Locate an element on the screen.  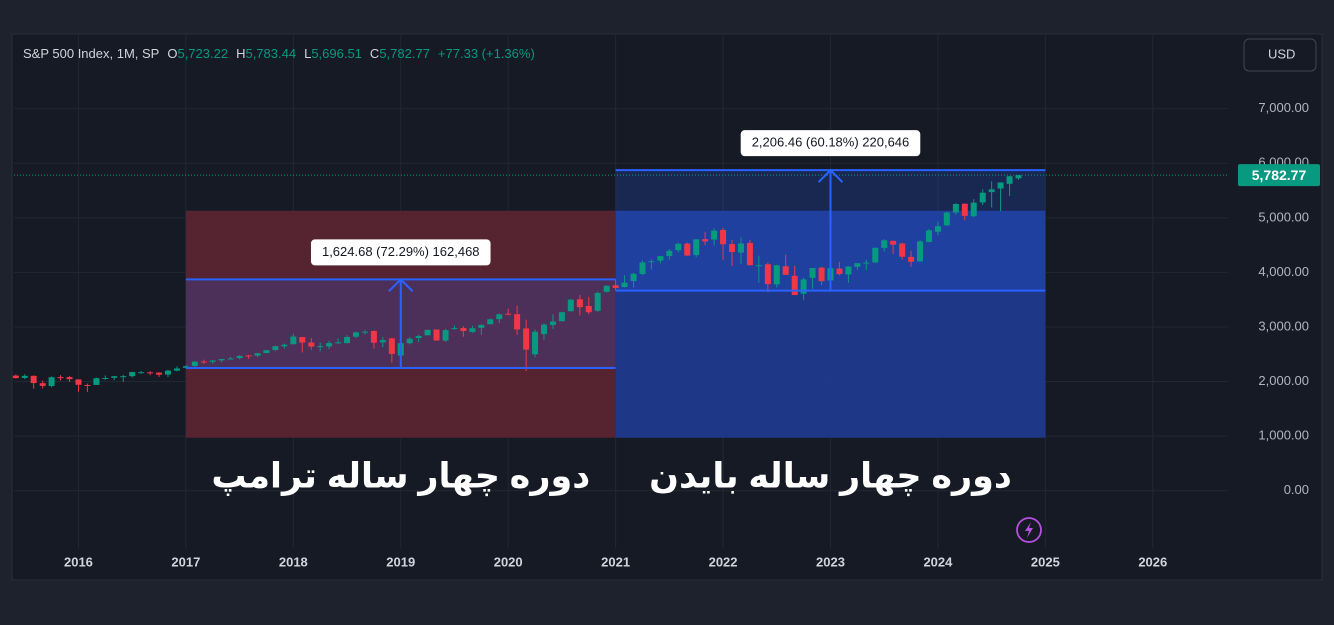
lightning-bolt is located at coordinates (1029, 530).